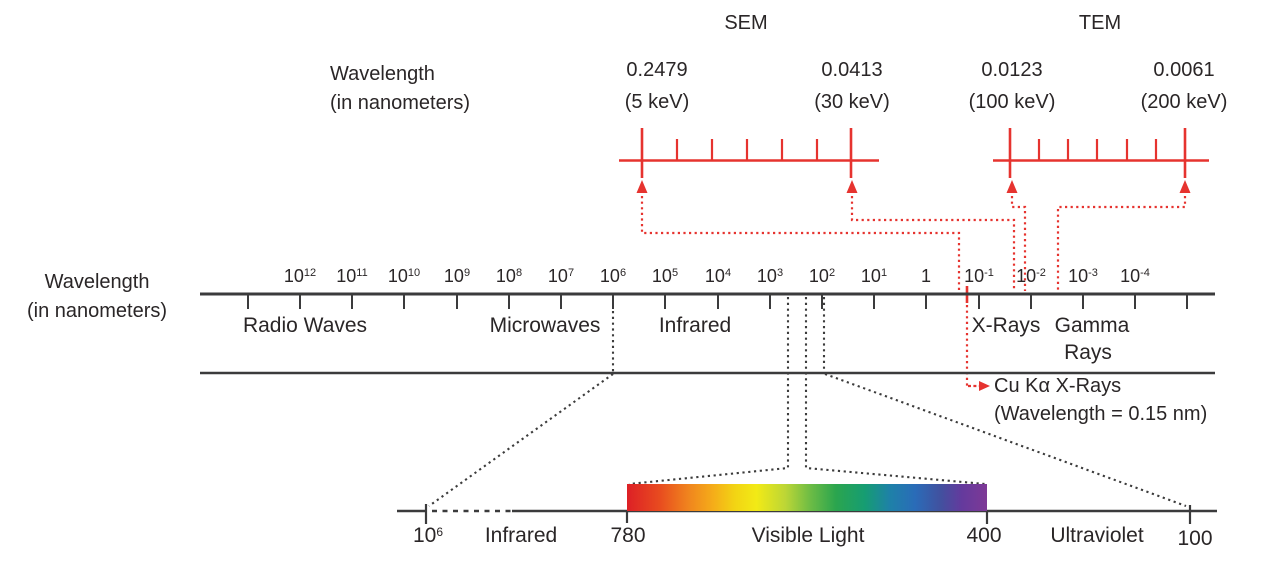 The image size is (1280, 574). I want to click on axis-tick-label-1e7: 107, so click(561, 276).